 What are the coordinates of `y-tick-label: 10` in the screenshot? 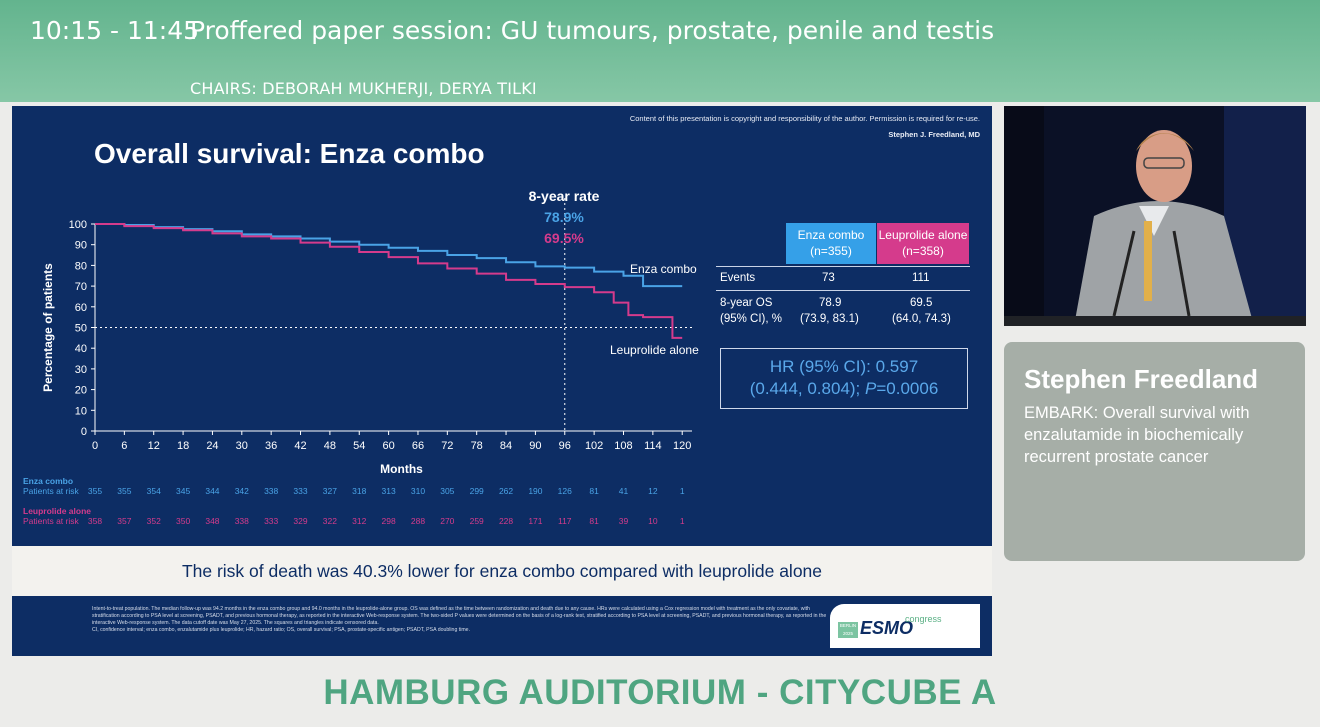 It's located at (81, 411).